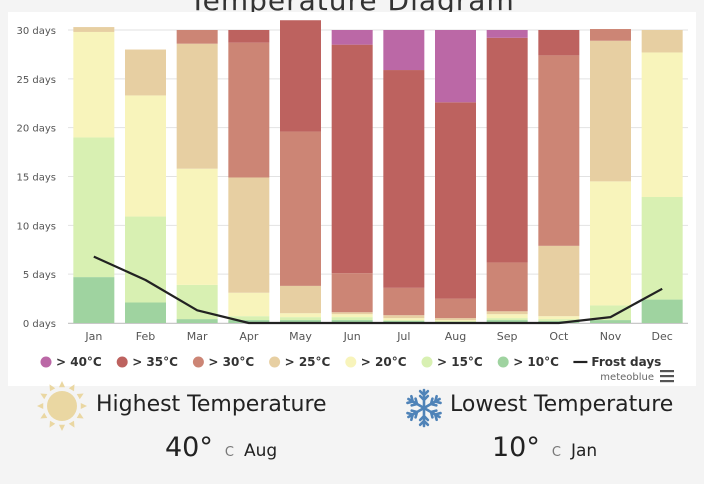 Image resolution: width=704 pixels, height=484 pixels. I want to click on legend-item: > 25°C, so click(300, 362).